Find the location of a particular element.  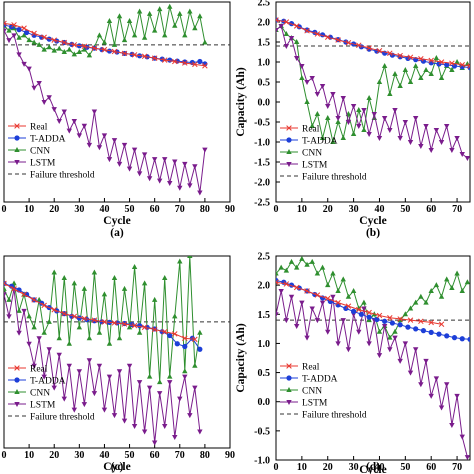

x-tick-label: 70 is located at coordinates (457, 209).